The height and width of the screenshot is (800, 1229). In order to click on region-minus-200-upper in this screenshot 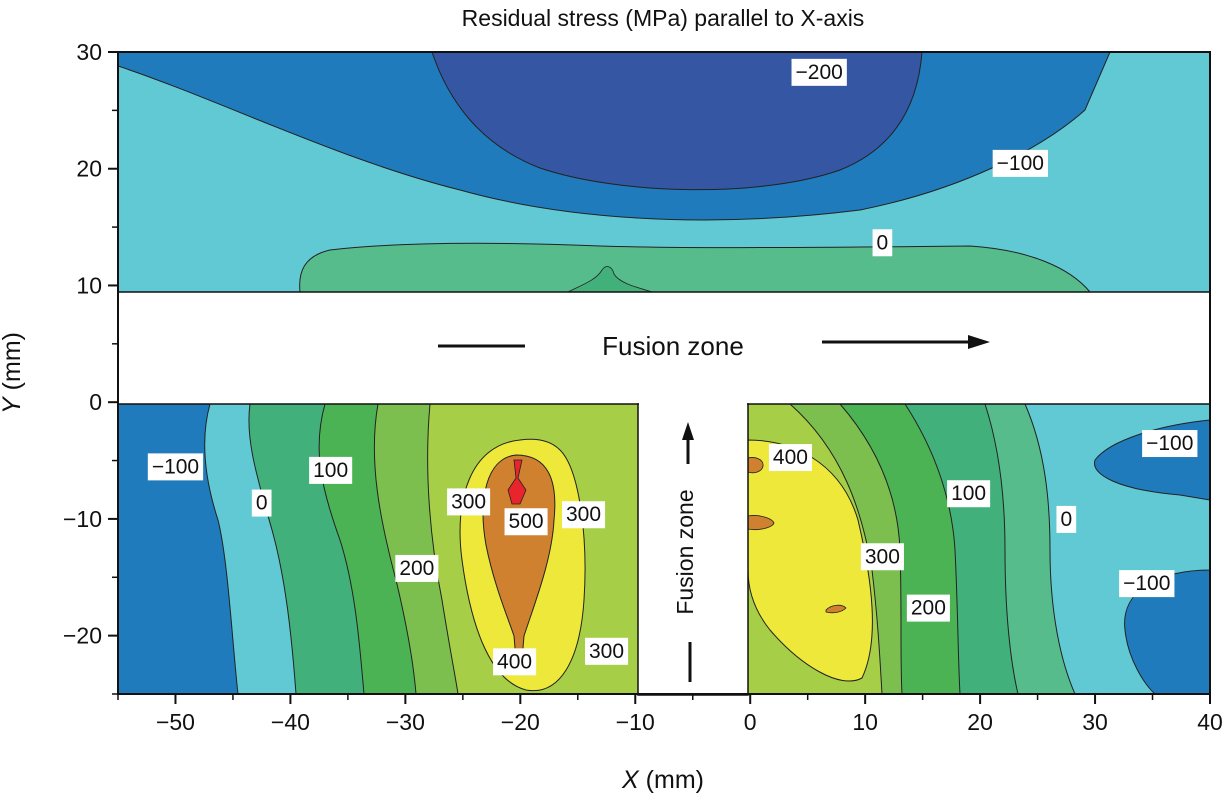, I will do `click(677, 121)`.